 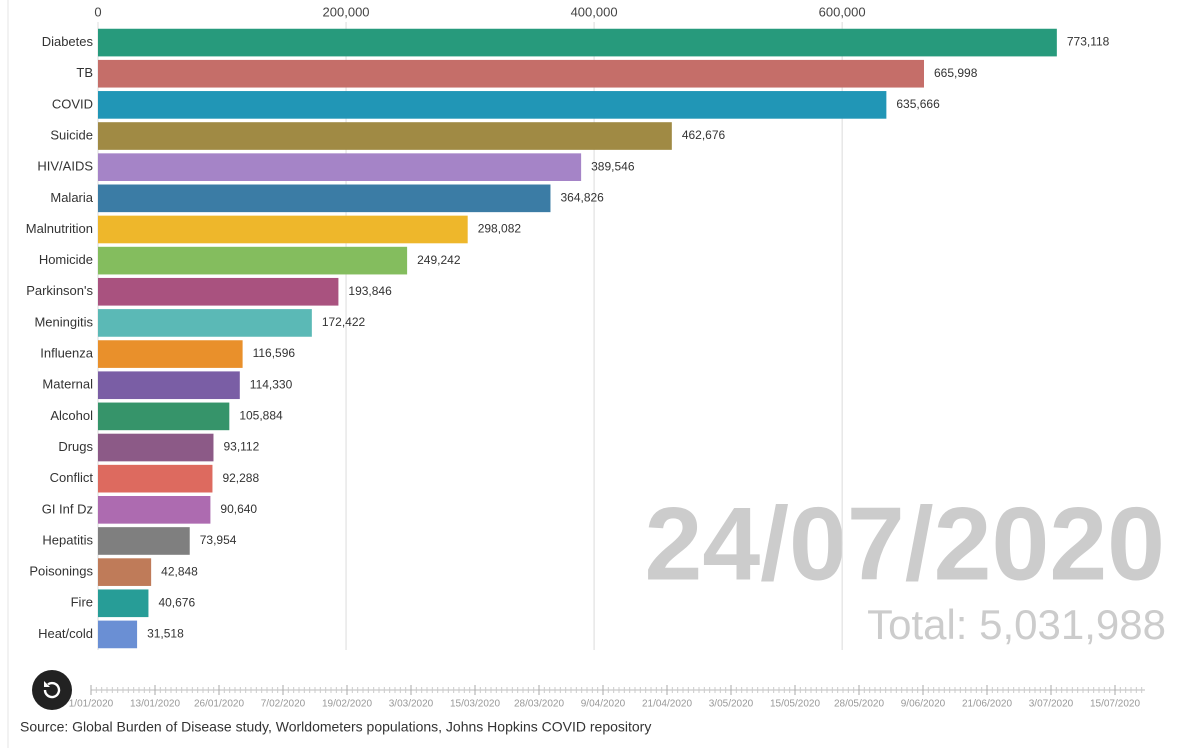 What do you see at coordinates (61, 571) in the screenshot?
I see `category-label: Poisonings` at bounding box center [61, 571].